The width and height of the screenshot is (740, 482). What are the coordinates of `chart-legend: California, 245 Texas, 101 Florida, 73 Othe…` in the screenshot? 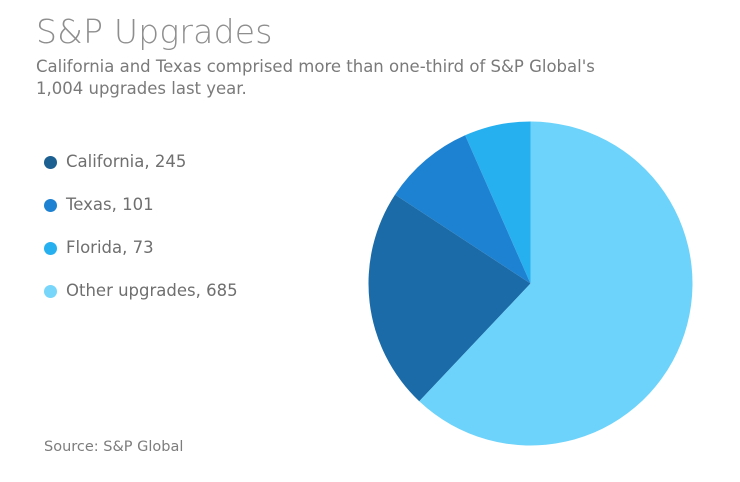 It's located at (194, 227).